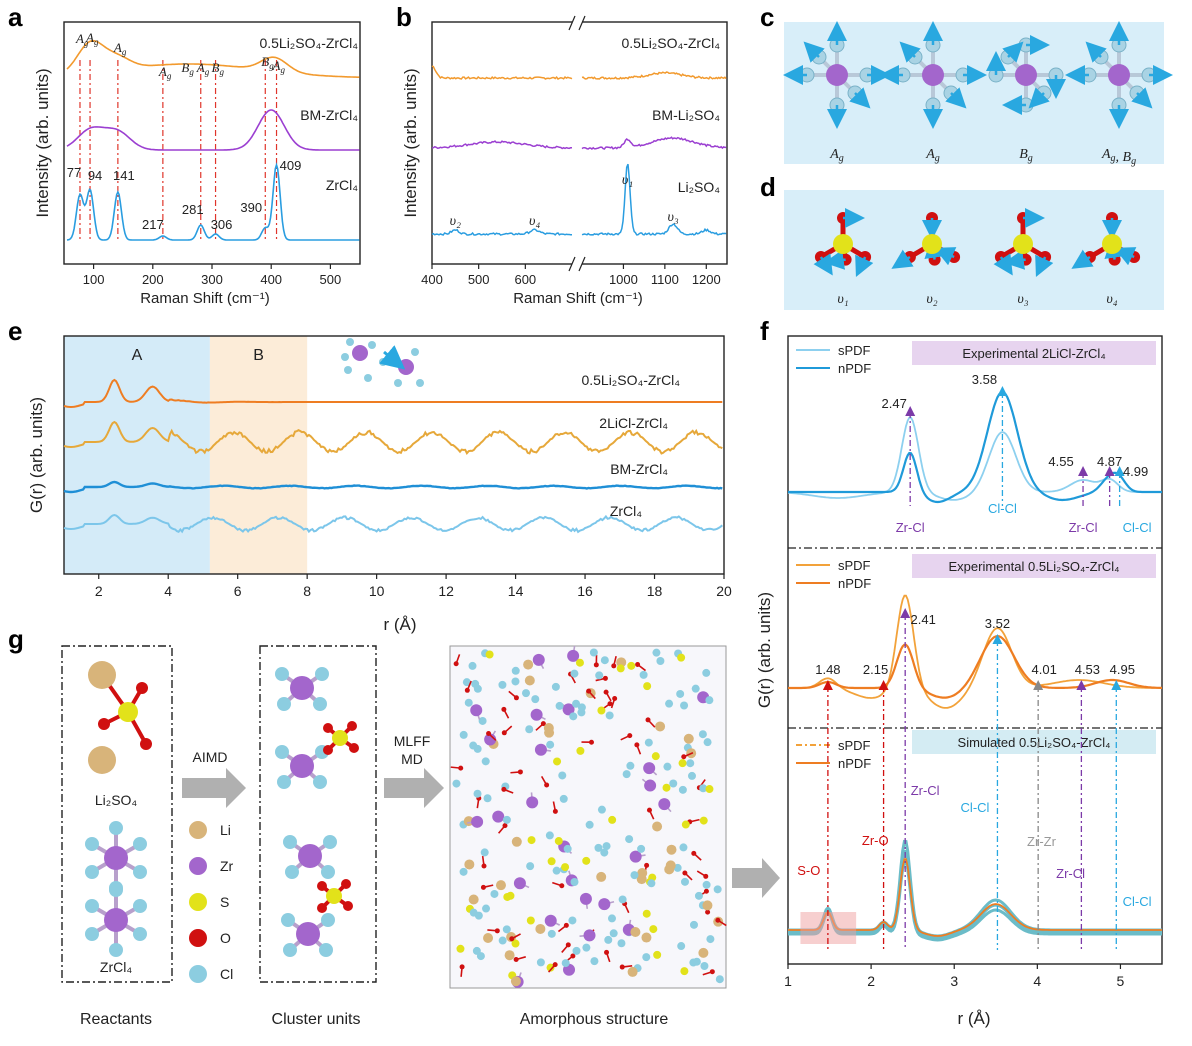 The image size is (1192, 1046). What do you see at coordinates (1026, 155) in the screenshot?
I see `c-mode-label: Bg` at bounding box center [1026, 155].